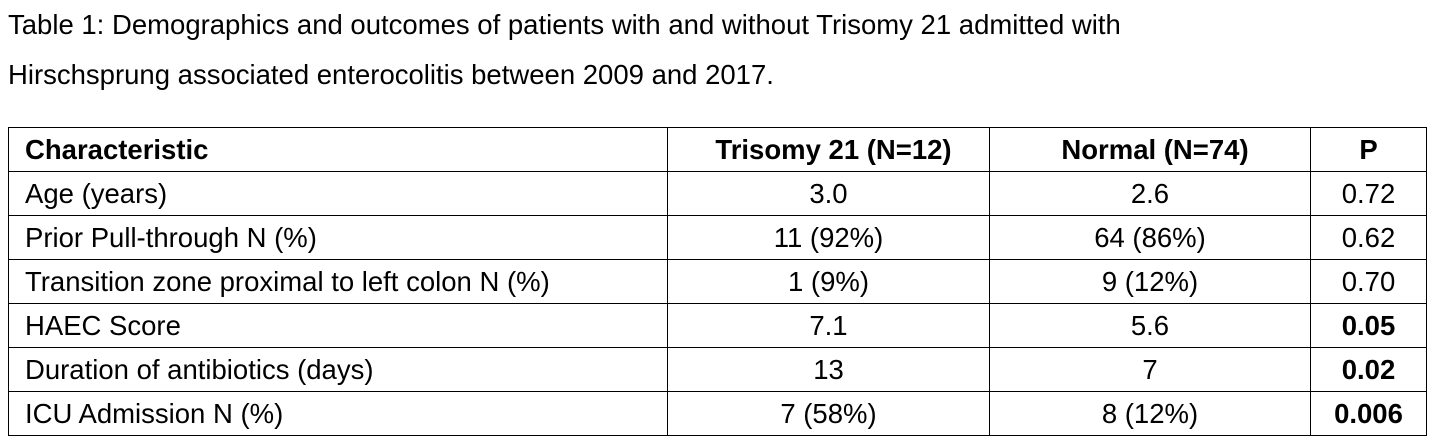 Image resolution: width=1432 pixels, height=442 pixels. Describe the element at coordinates (338, 237) in the screenshot. I see `cell-characteristic: Prior Pull-through N (%)` at that location.